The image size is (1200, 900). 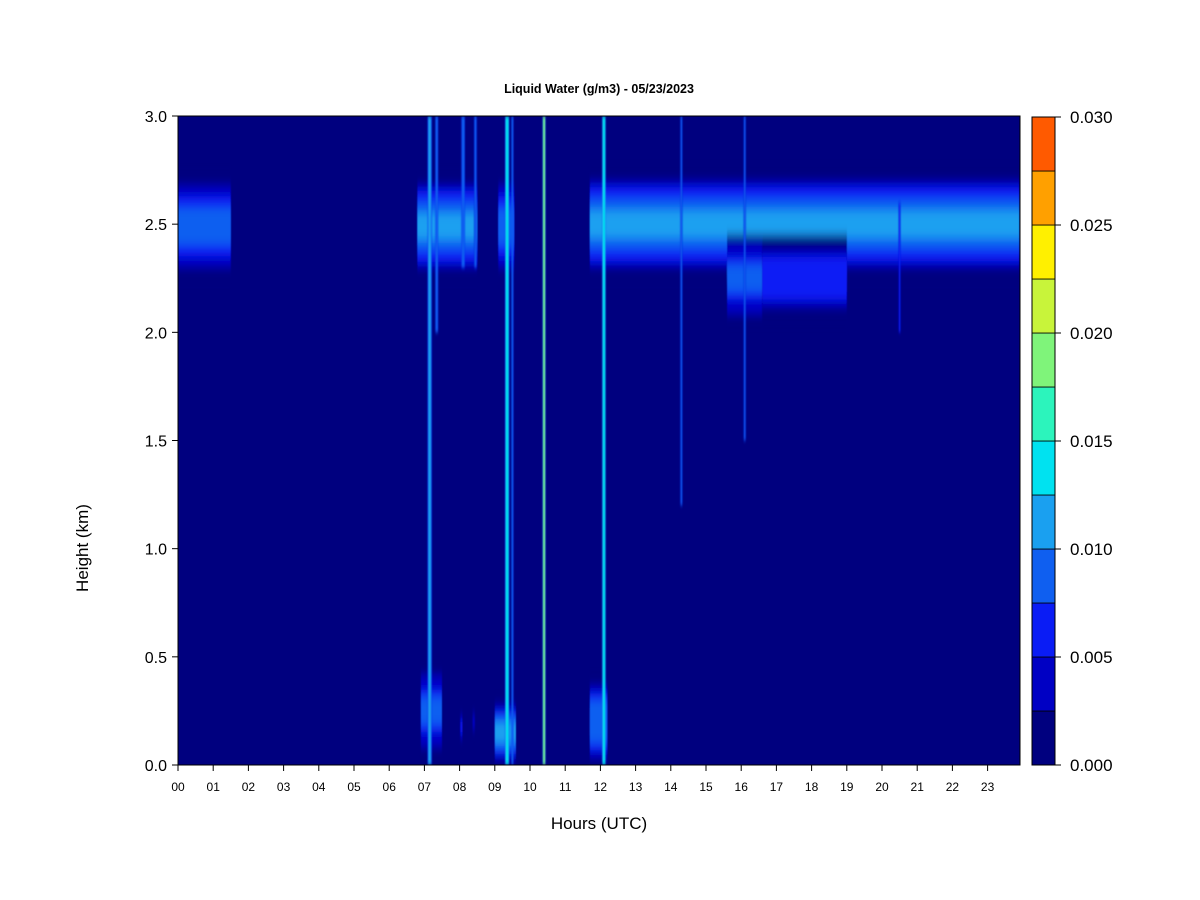 What do you see at coordinates (530, 787) in the screenshot?
I see `x-tick-label: 10` at bounding box center [530, 787].